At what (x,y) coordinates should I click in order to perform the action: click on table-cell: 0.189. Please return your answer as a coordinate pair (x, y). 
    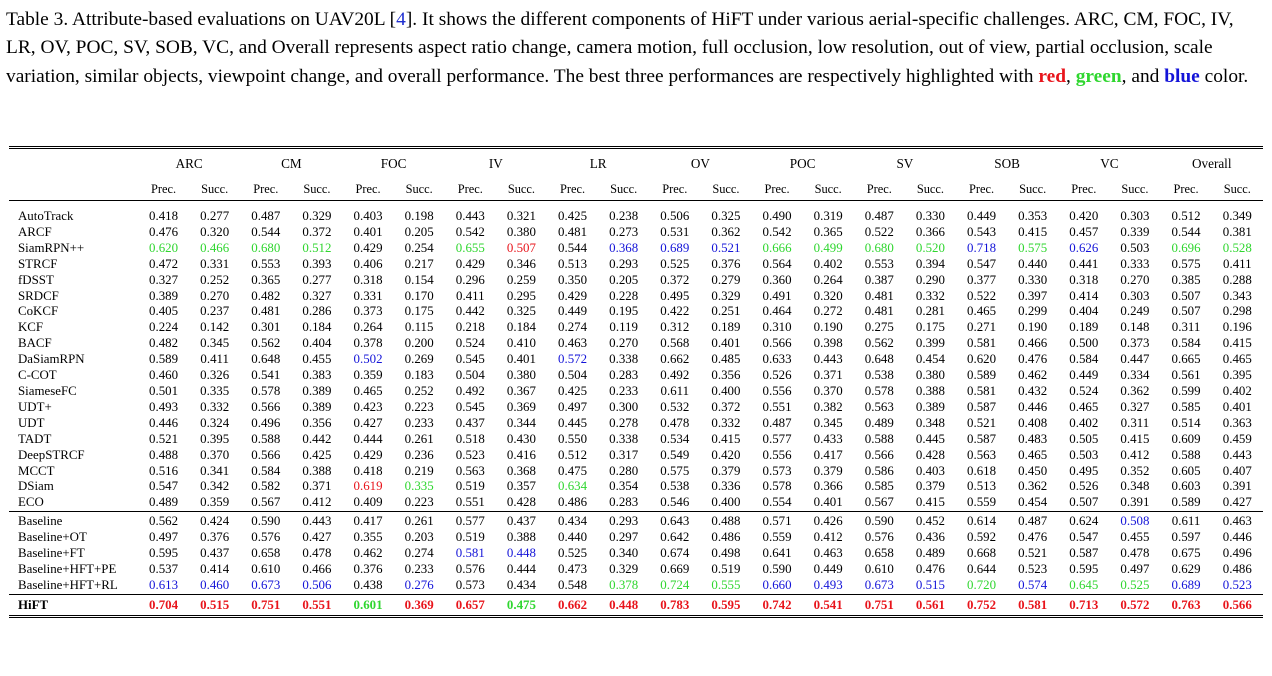
    Looking at the image, I should click on (1084, 327).